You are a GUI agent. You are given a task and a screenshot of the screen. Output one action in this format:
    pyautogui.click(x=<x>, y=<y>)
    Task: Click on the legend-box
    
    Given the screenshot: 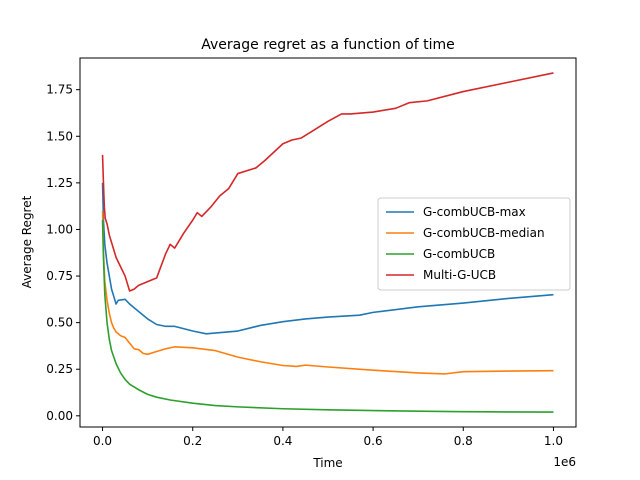 What is the action you would take?
    pyautogui.click(x=474, y=244)
    